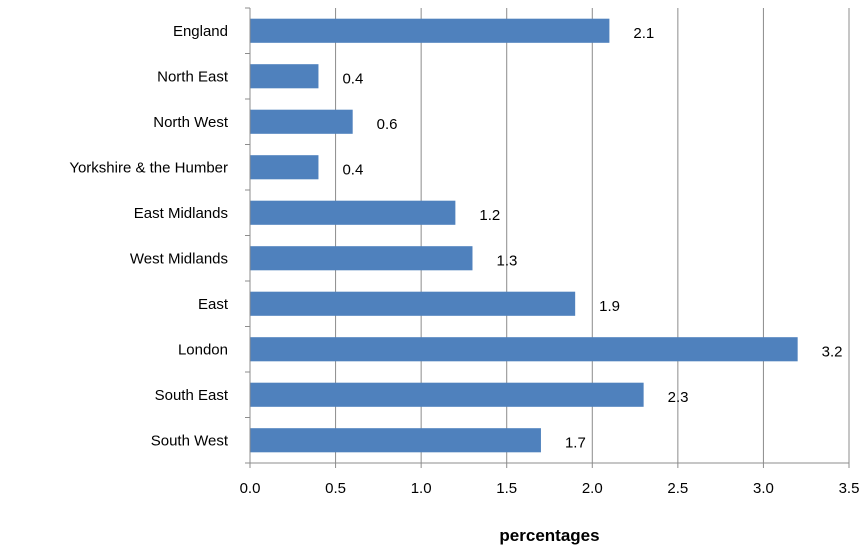 This screenshot has width=864, height=549. Describe the element at coordinates (213, 304) in the screenshot. I see `category-label: East` at that location.